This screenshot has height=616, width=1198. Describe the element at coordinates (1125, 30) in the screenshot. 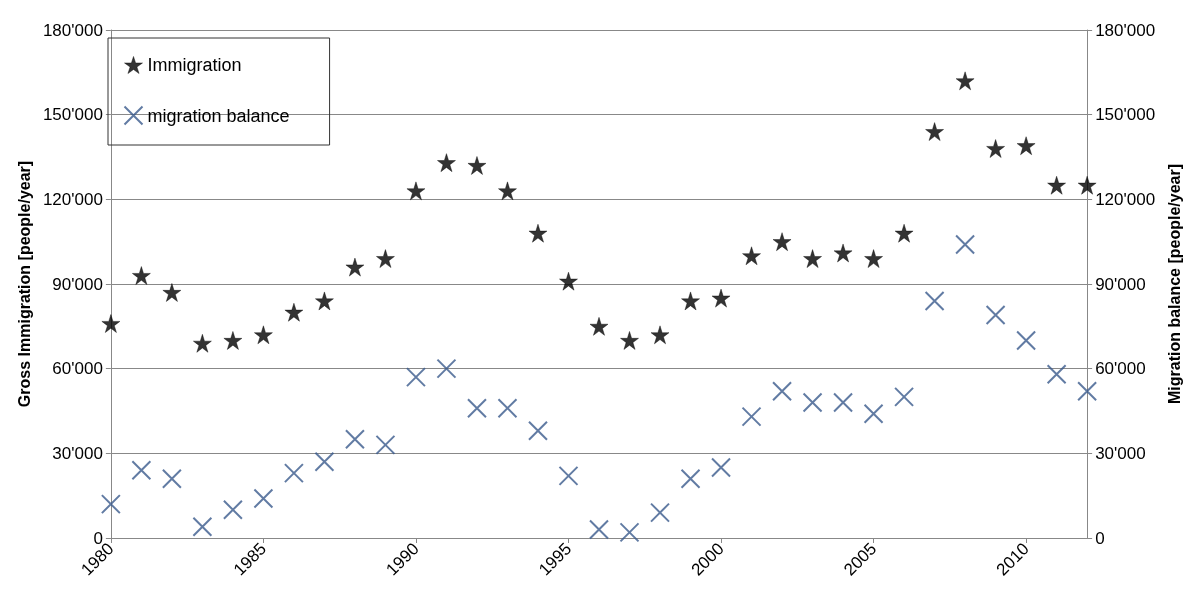

I see `y2-tick-label: 180'000` at that location.